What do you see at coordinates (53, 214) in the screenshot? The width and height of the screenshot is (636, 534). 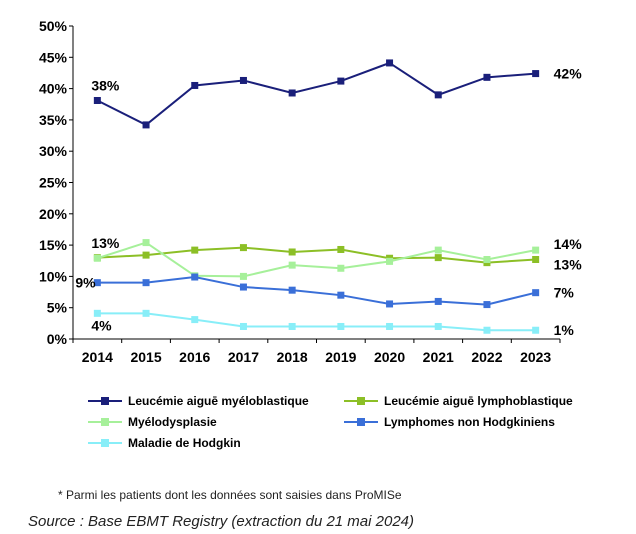 I see `y-tick-label: 20%` at bounding box center [53, 214].